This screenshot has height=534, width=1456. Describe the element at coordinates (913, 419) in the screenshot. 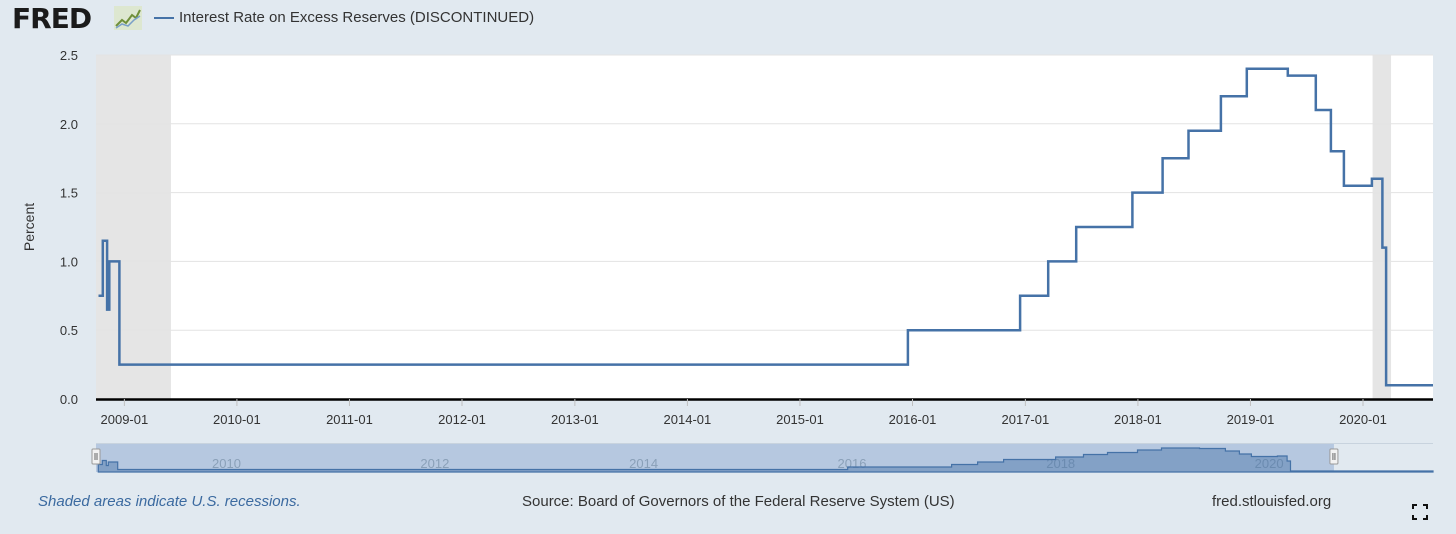

I see `x-tick-label: 2016-01` at that location.